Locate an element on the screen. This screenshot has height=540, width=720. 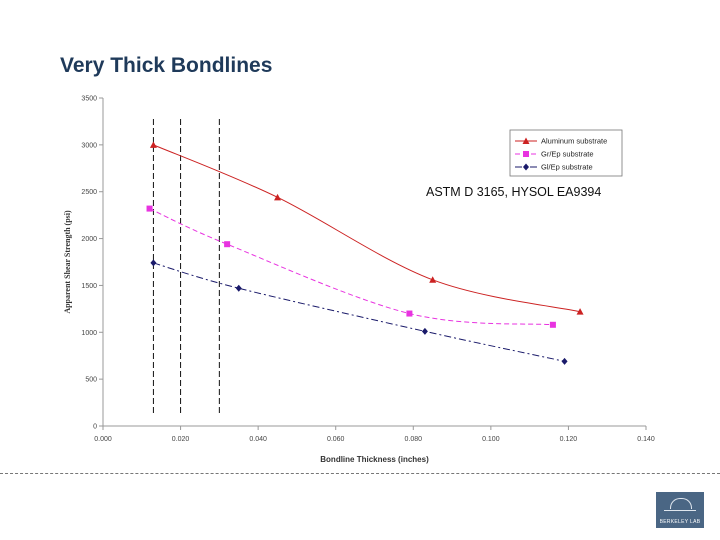
x-tick-label: 0.000 is located at coordinates (103, 439).